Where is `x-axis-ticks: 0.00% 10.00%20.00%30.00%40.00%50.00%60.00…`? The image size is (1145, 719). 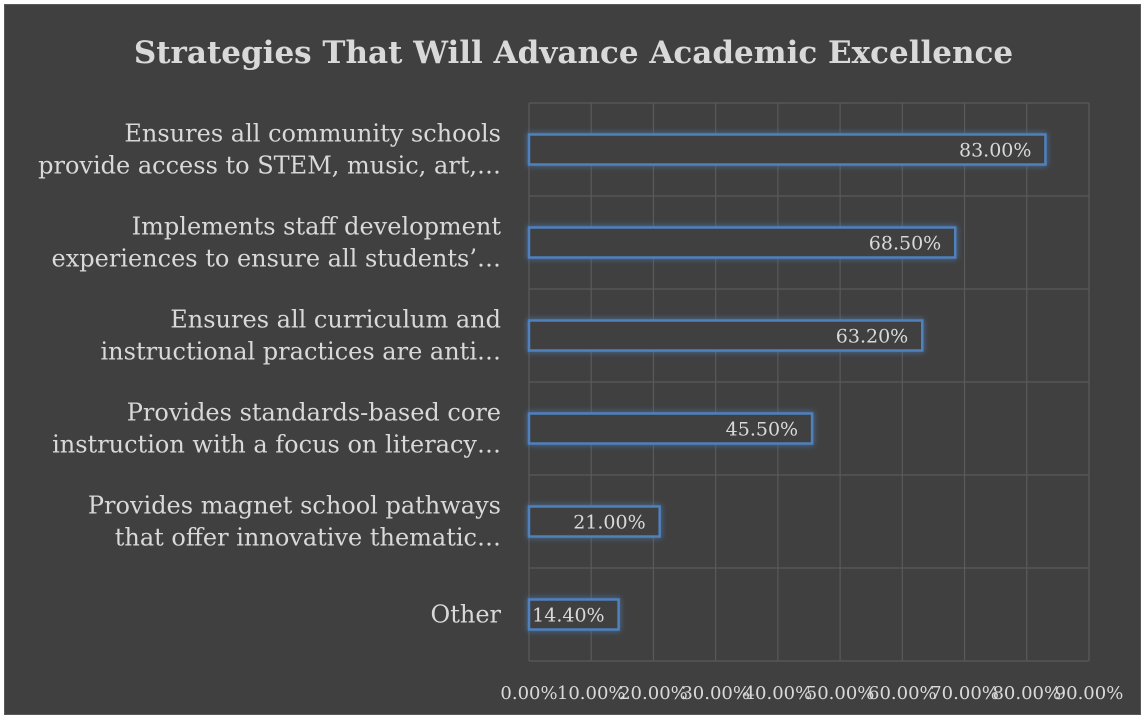 x-axis-ticks: 0.00% 10.00%20.00%30.00%40.00%50.00%60.00… is located at coordinates (811, 693).